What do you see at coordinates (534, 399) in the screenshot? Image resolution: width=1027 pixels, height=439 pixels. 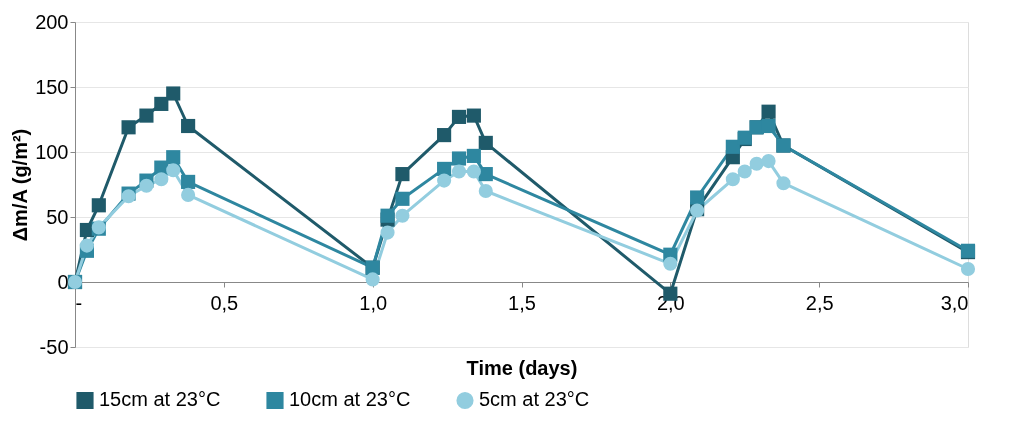 I see `legend-label: 5cm at 23°C` at bounding box center [534, 399].